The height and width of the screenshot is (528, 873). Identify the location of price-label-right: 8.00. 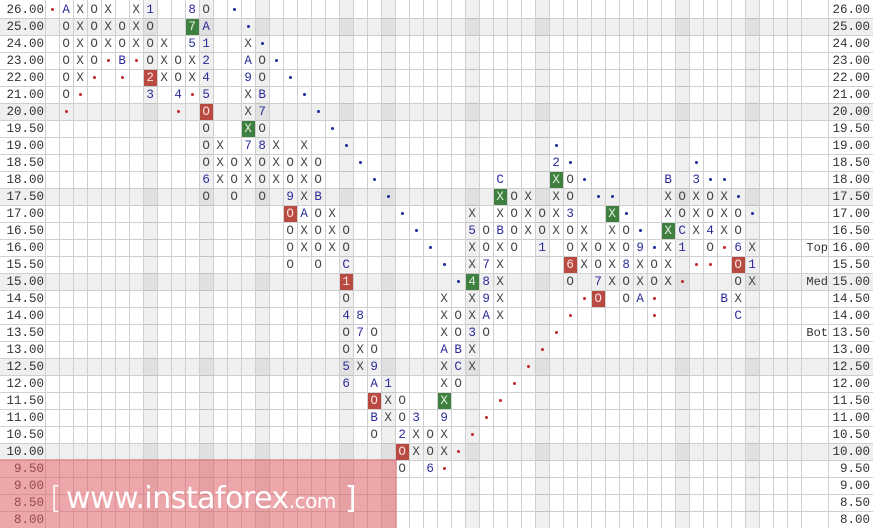
(854, 520).